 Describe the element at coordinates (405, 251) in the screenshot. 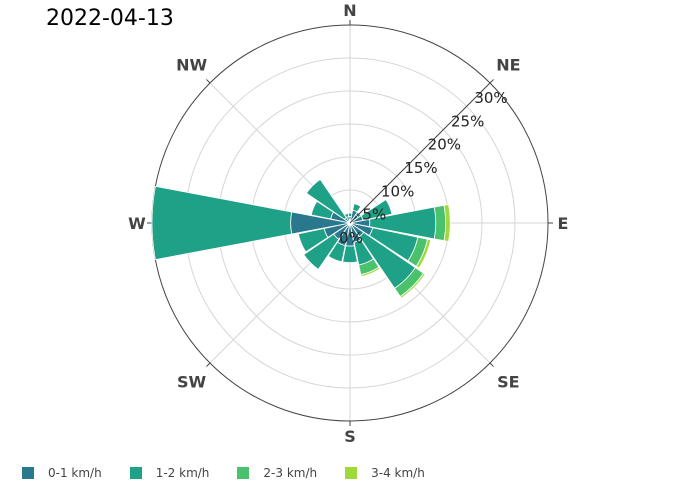

I see `series-3-4-km-h` at that location.